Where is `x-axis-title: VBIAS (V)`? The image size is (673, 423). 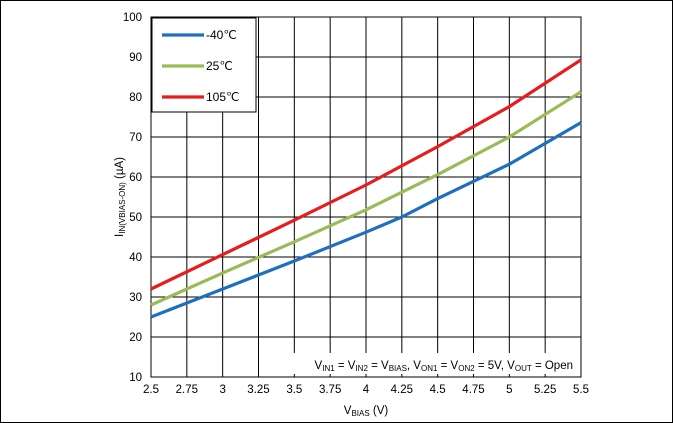
x-axis-title: VBIAS (V) is located at coordinates (366, 411).